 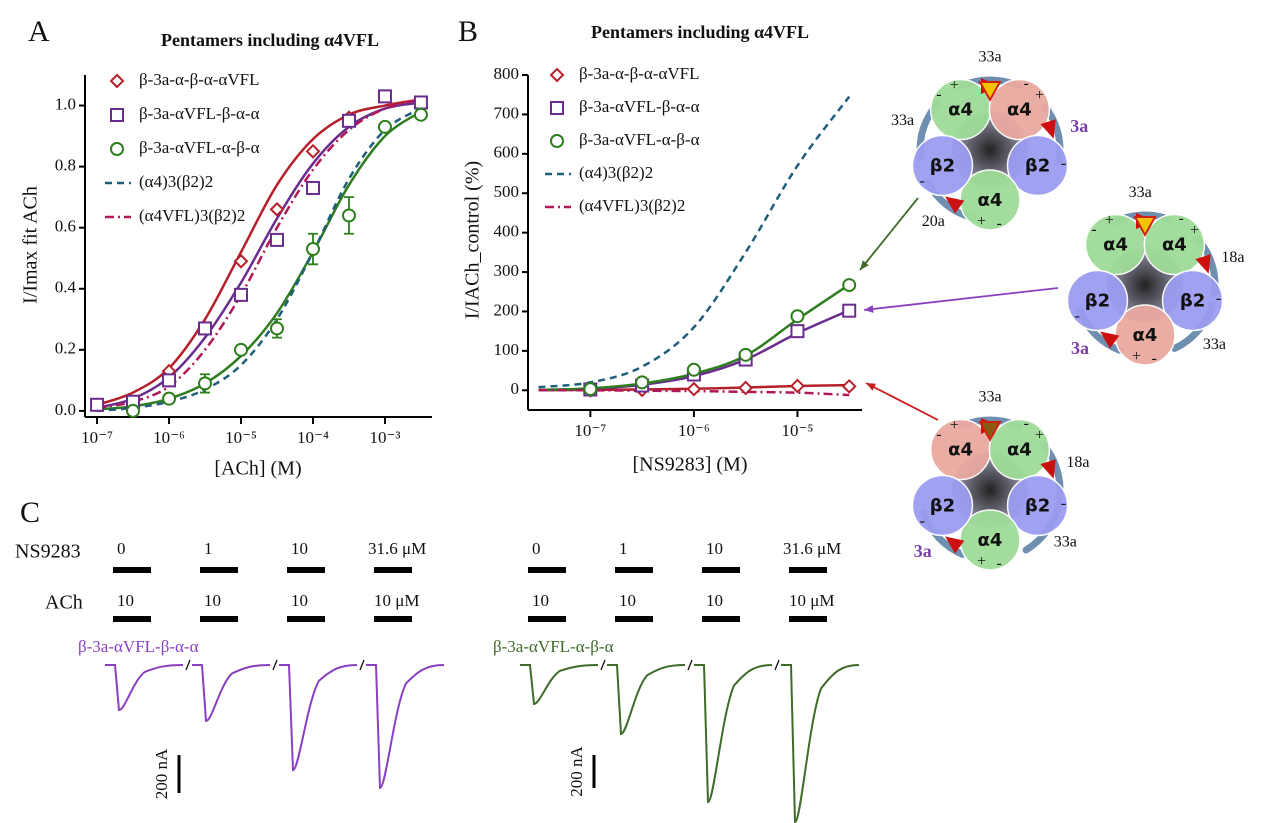 I want to click on panel-letter: C, so click(x=30, y=512).